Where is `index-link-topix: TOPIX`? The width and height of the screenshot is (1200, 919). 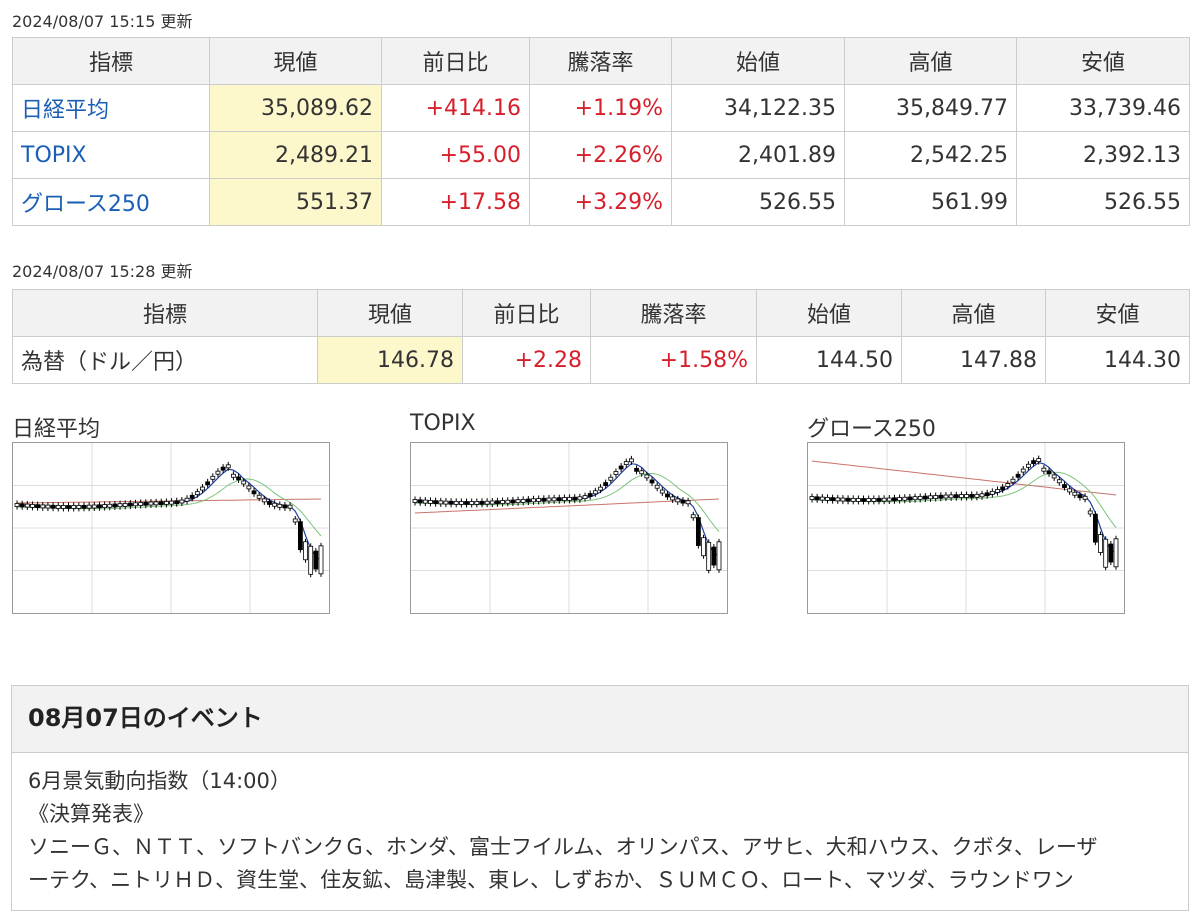 index-link-topix: TOPIX is located at coordinates (111, 155).